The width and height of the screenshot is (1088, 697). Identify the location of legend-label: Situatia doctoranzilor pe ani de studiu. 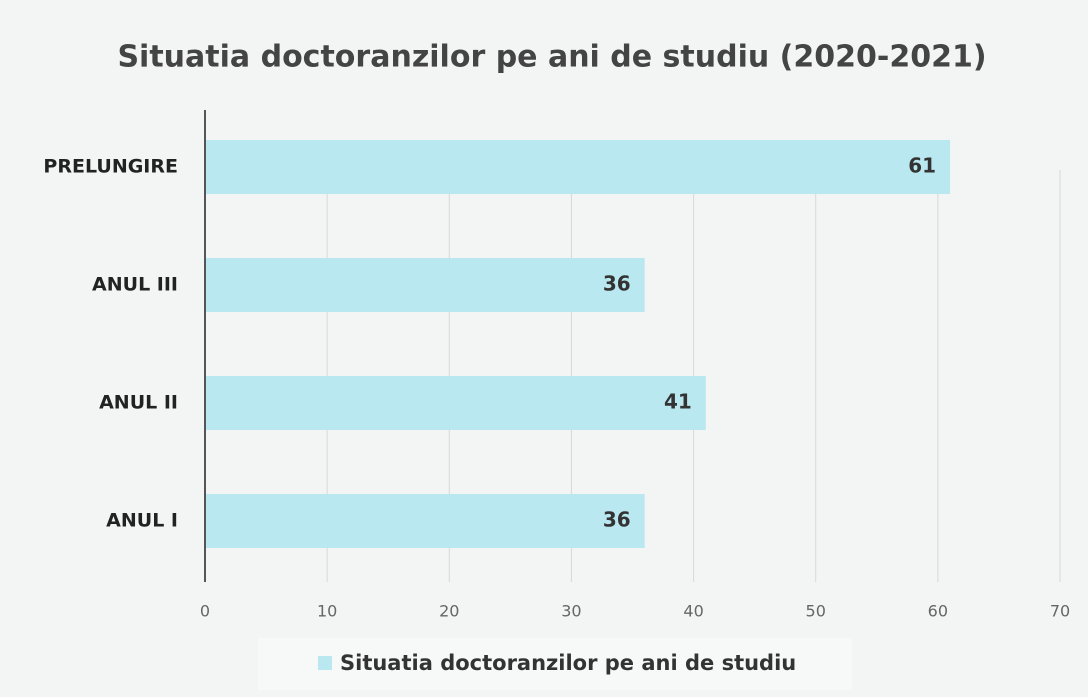
(568, 663).